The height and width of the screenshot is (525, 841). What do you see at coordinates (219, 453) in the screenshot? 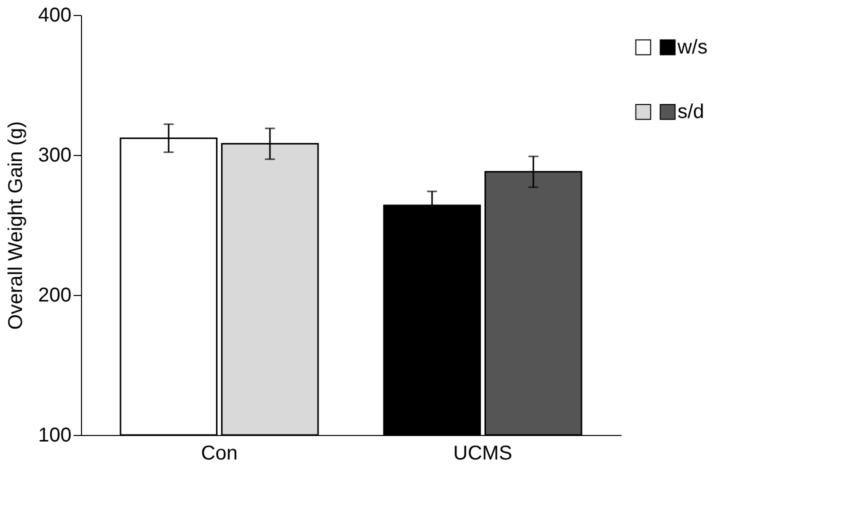
I see `x-tick-label: Con` at bounding box center [219, 453].